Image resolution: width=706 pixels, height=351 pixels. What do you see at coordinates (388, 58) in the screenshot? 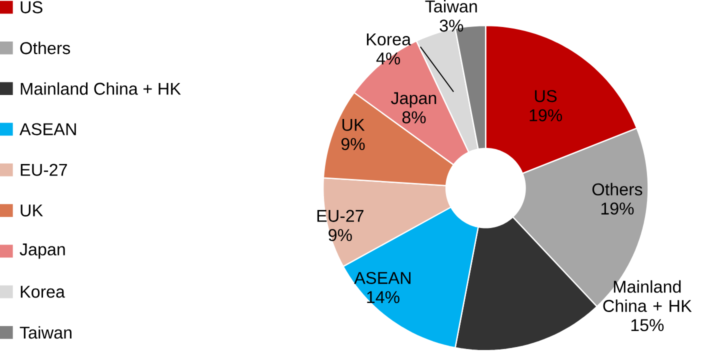
I see `data-label: 4%` at bounding box center [388, 58].